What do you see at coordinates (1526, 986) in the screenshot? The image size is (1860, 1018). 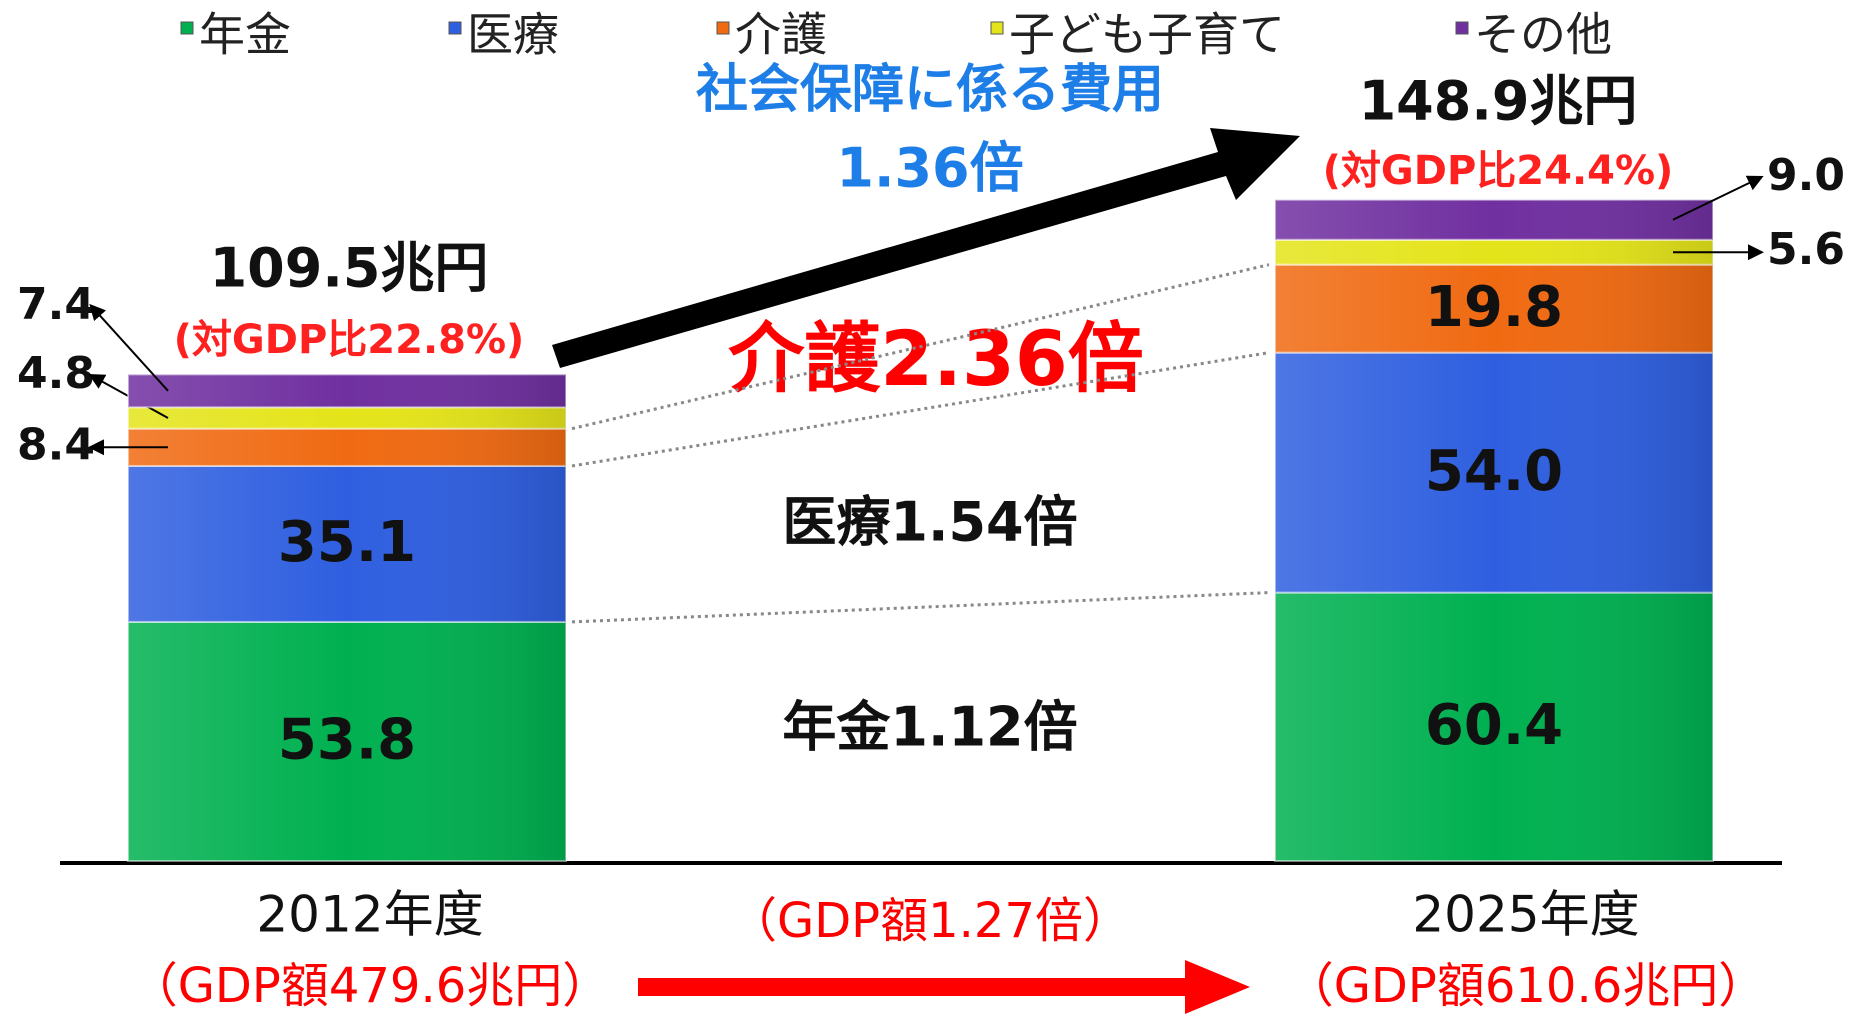 I see `gdp-label: （GDP額610.6兆円）` at bounding box center [1526, 986].